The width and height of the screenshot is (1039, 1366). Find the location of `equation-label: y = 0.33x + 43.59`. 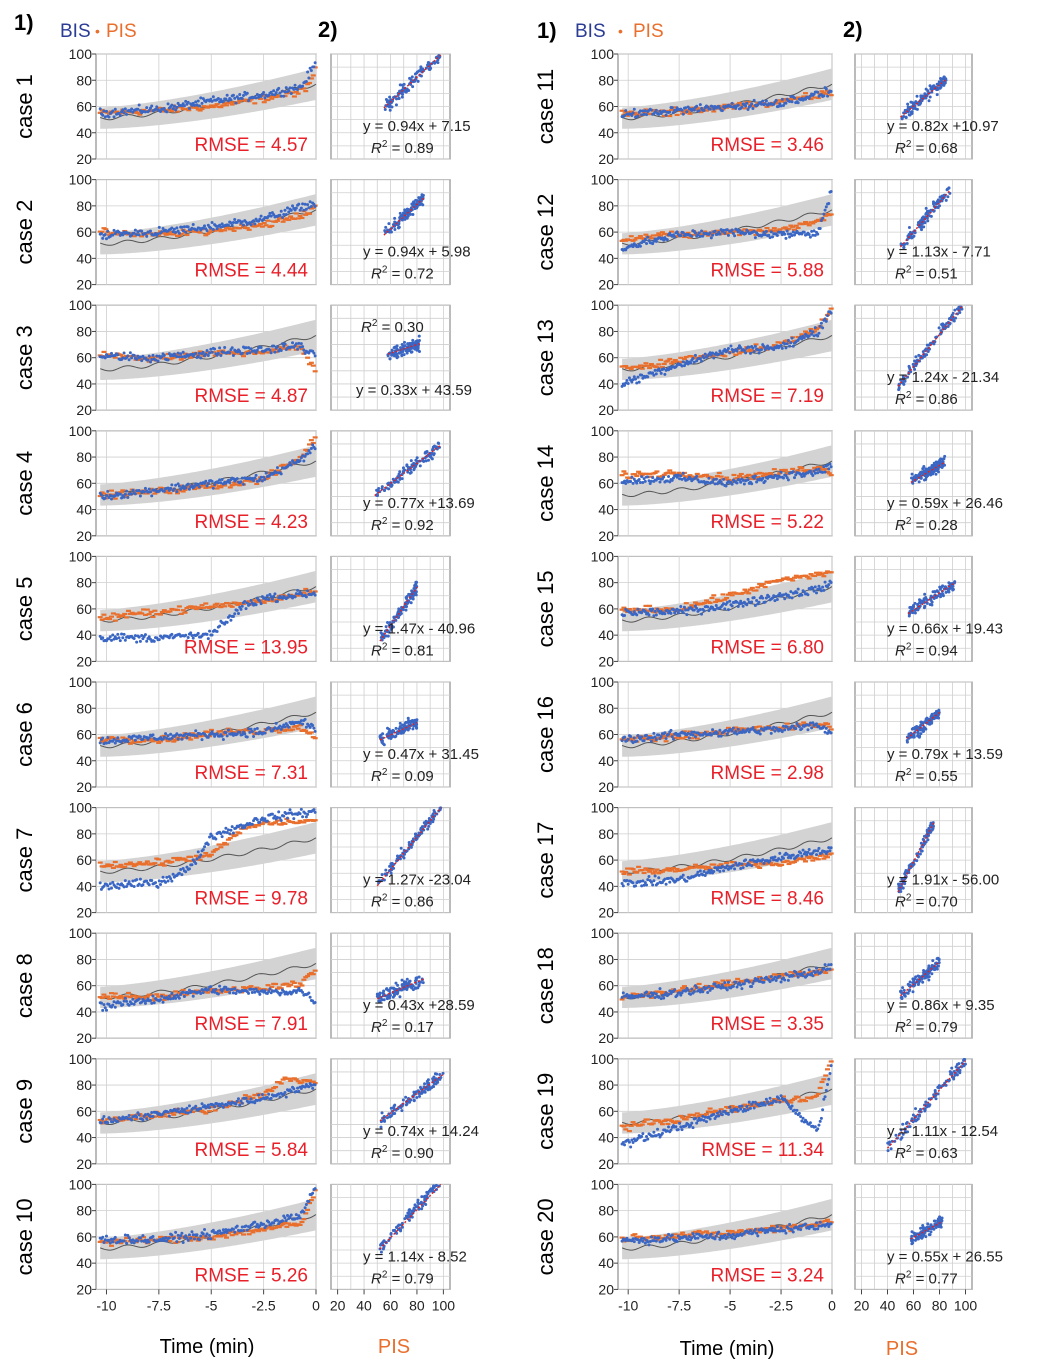

equation-label: y = 0.33x + 43.59 is located at coordinates (414, 390).